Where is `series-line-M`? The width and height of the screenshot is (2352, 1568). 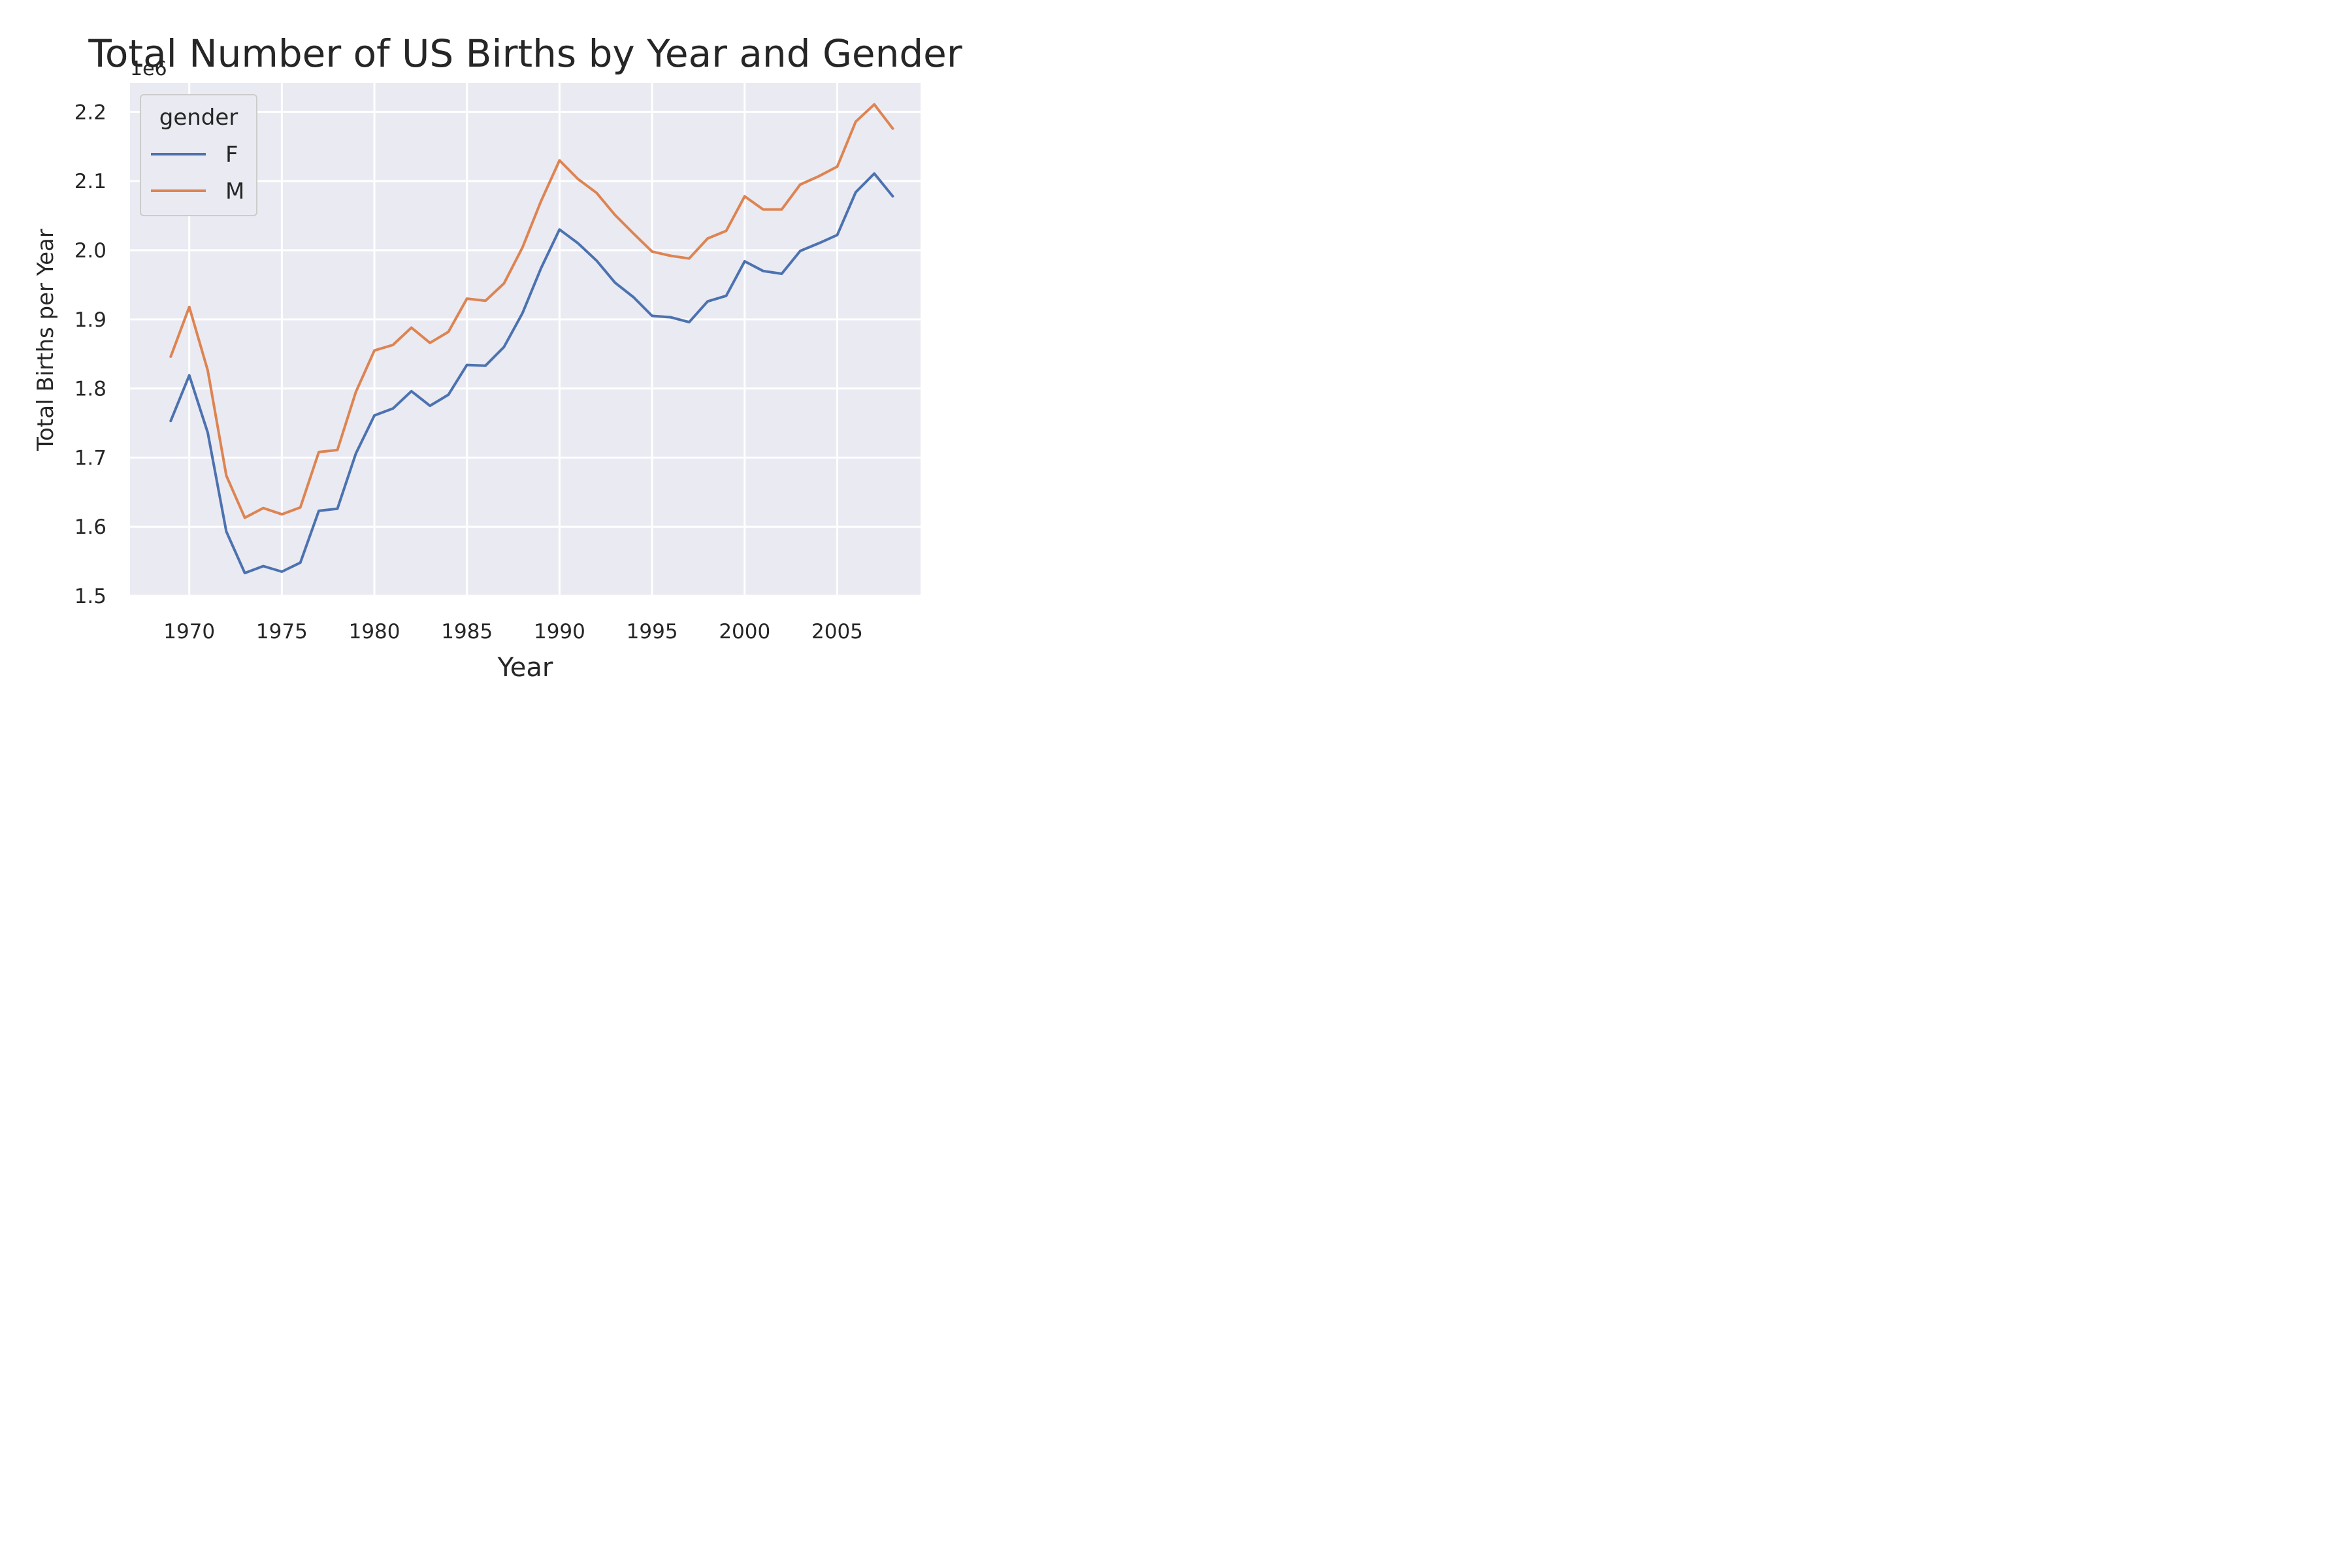 series-line-M is located at coordinates (531, 311).